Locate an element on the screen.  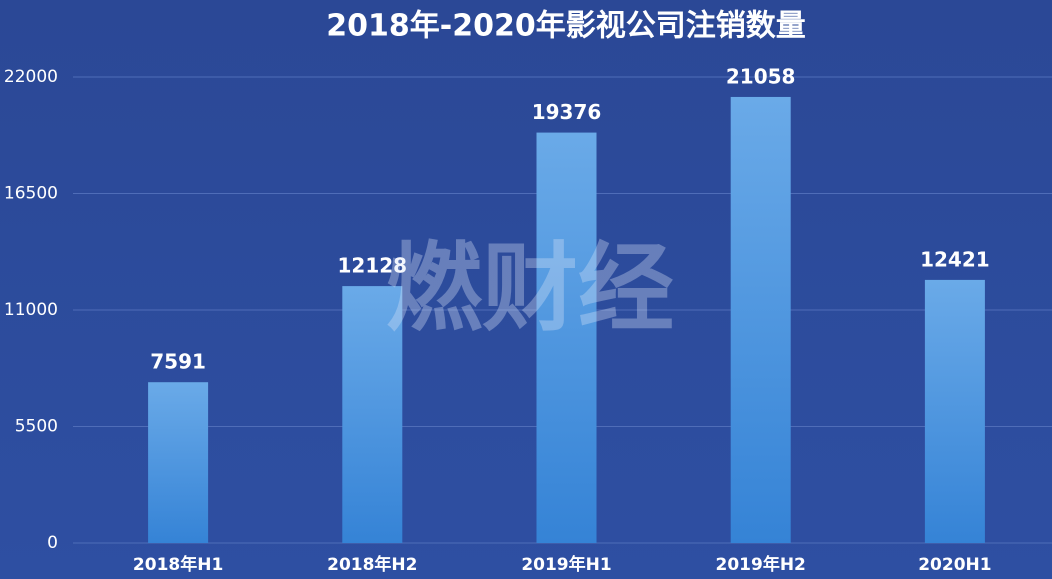
value-label: 12128 is located at coordinates (373, 266).